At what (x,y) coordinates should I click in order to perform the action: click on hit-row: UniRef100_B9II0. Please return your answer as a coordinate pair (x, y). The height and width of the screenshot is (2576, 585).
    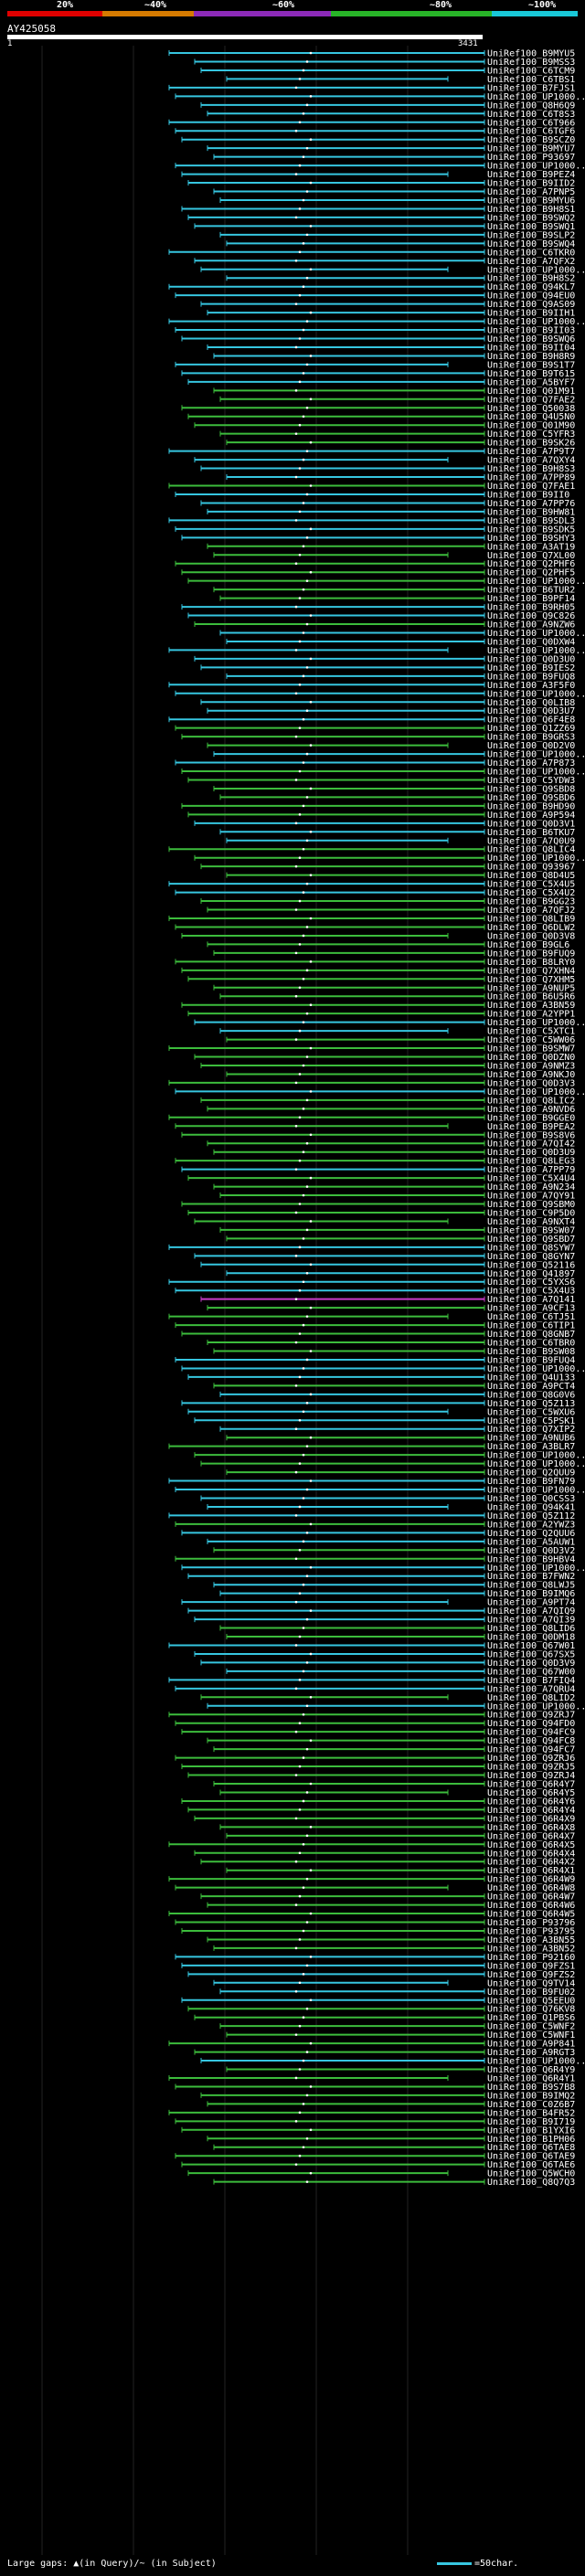
    Looking at the image, I should click on (372, 495).